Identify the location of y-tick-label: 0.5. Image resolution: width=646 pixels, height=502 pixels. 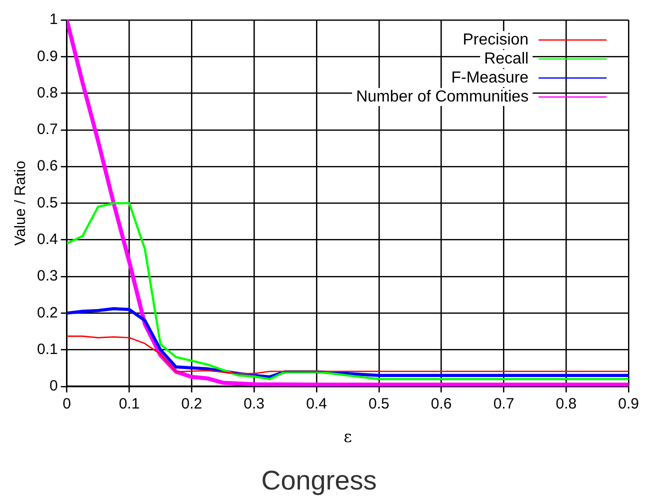
(47, 203).